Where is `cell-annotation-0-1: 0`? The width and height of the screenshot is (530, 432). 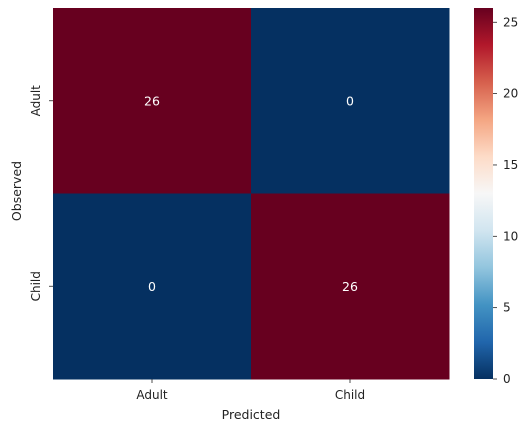 cell-annotation-0-1: 0 is located at coordinates (350, 100).